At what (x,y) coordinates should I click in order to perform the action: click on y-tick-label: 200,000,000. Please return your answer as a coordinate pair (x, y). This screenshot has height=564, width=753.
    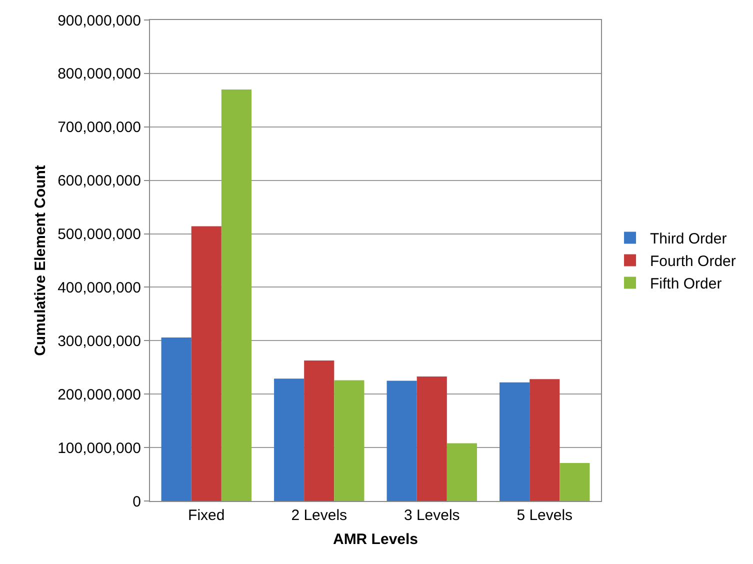
    Looking at the image, I should click on (99, 395).